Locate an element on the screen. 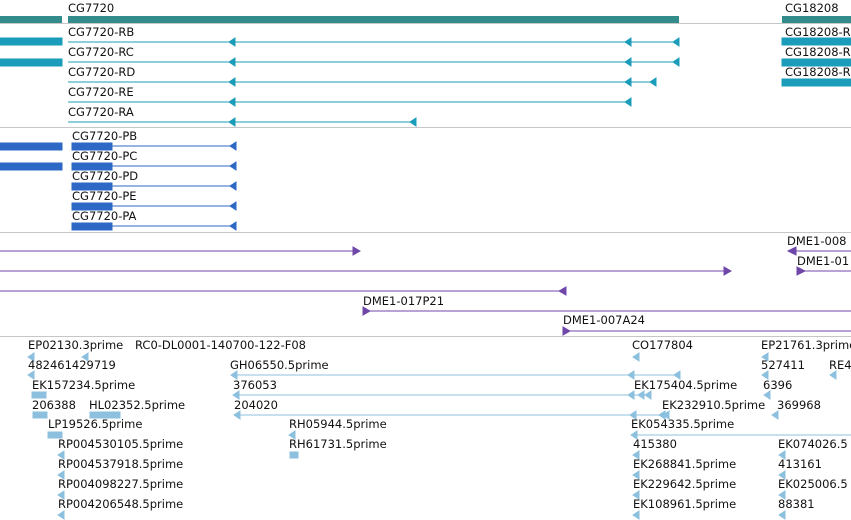 This screenshot has width=851, height=520. clone-label-dme1-01: DME1-01 is located at coordinates (823, 261).